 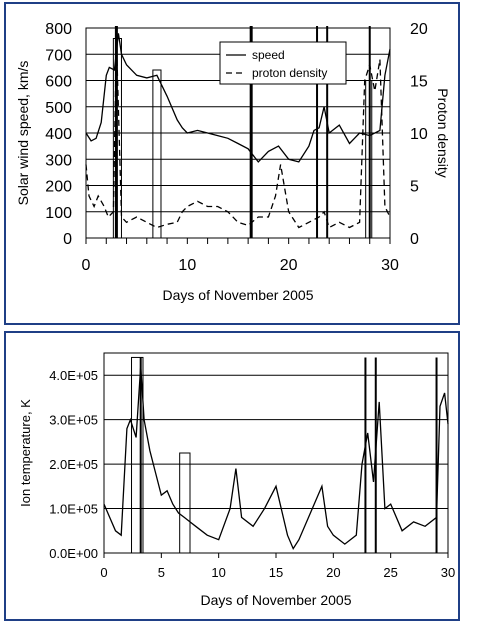 I want to click on y-tick-label: 4.0E+05, so click(x=73, y=375).